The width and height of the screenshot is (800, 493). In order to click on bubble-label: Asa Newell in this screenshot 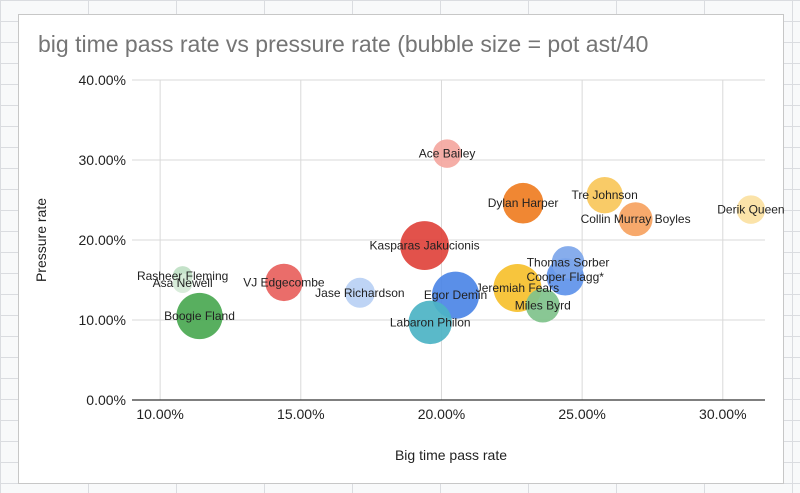, I will do `click(183, 283)`.